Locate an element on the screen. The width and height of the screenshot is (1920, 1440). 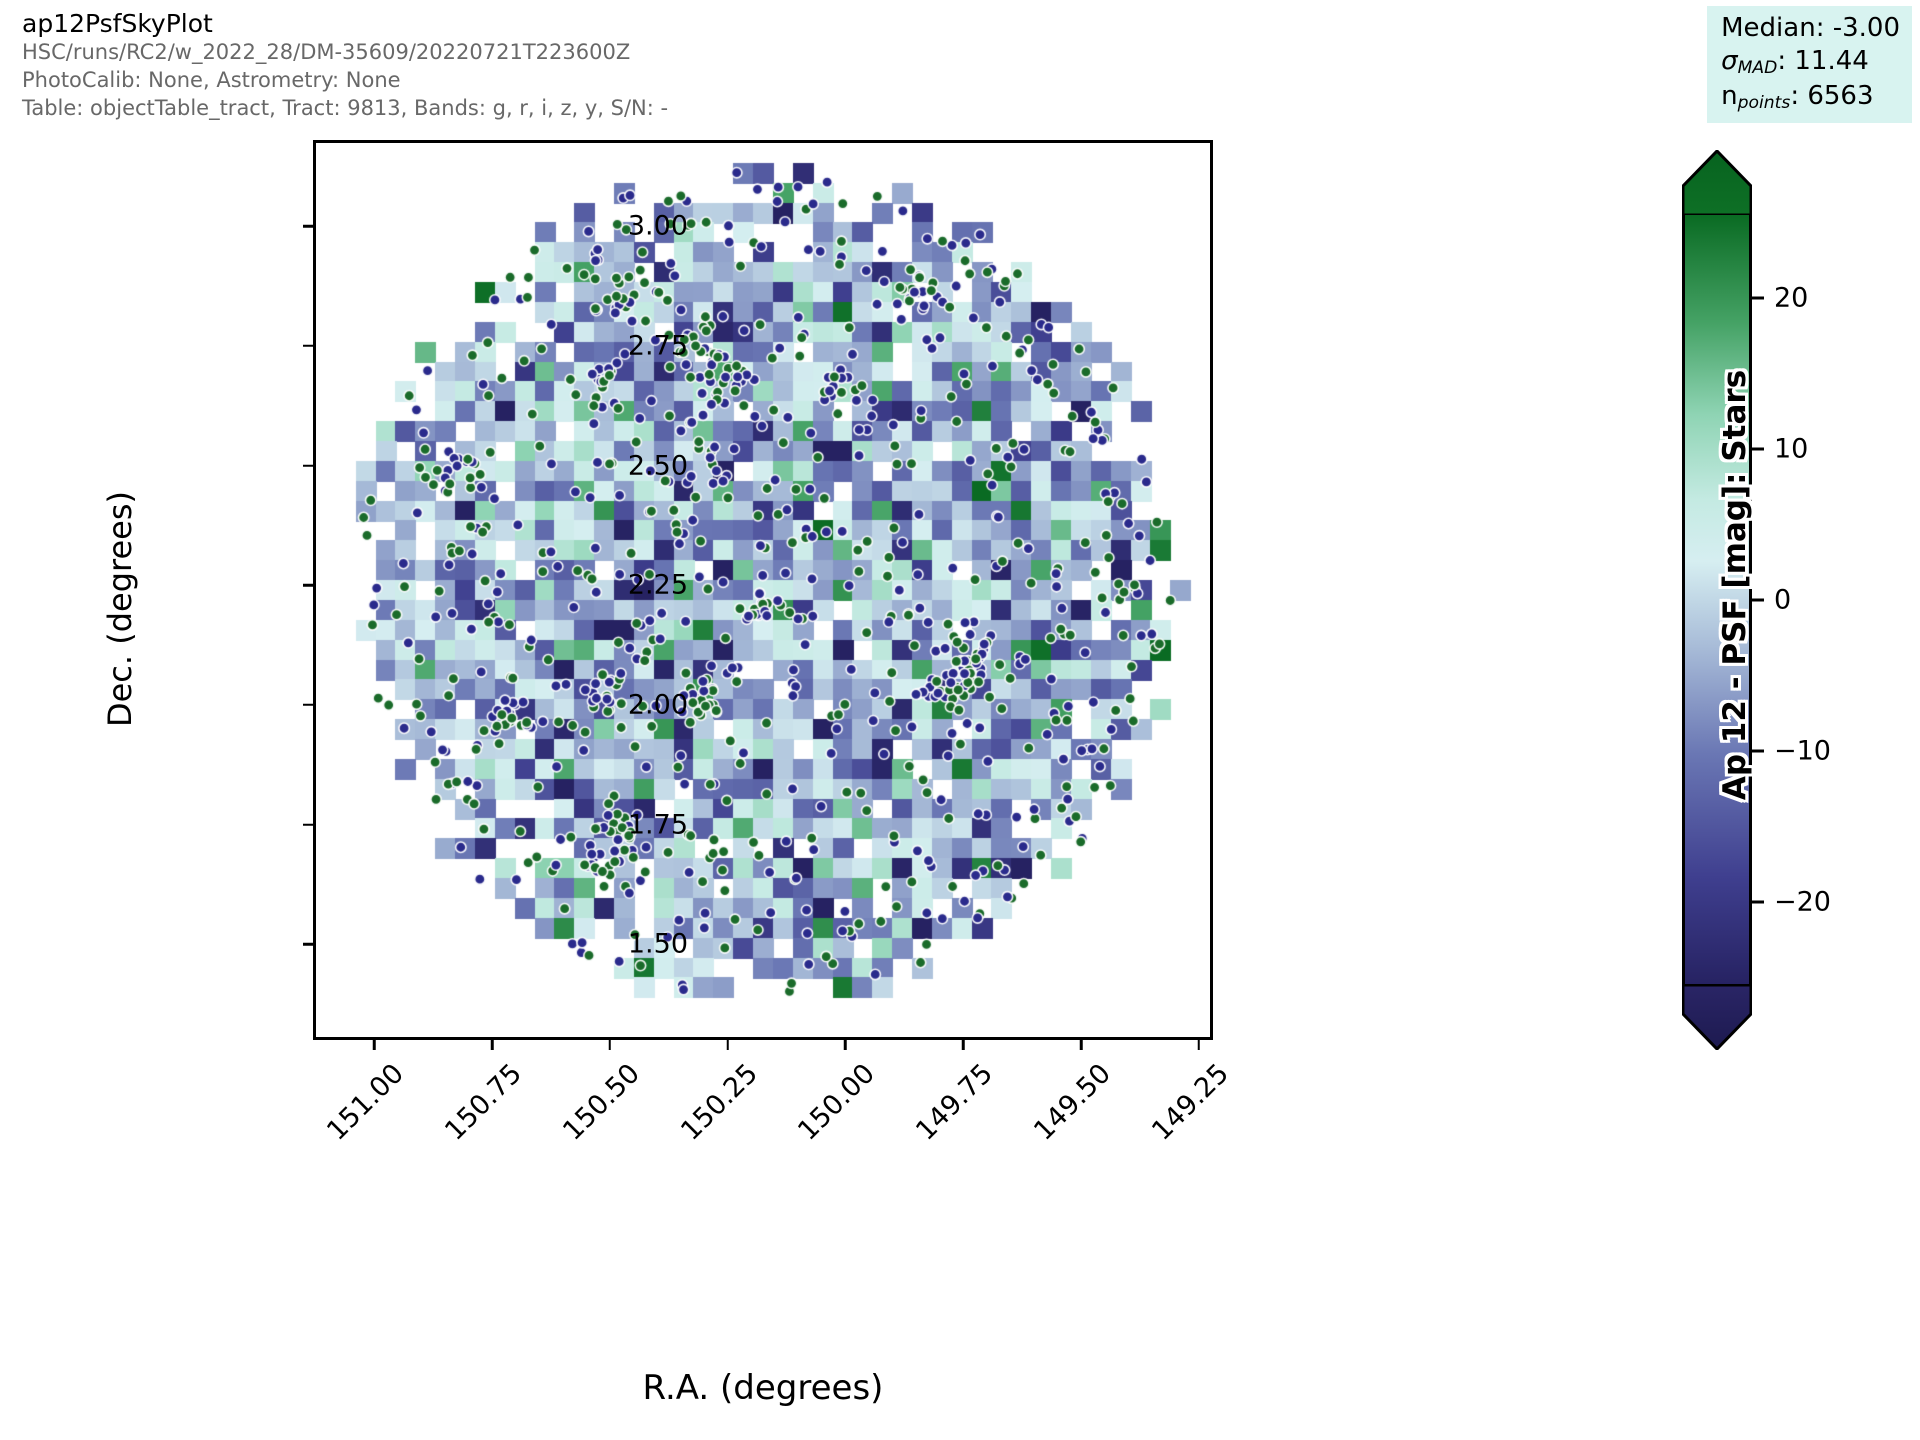
sigma-subscript: MAD is located at coordinates (1757, 68).